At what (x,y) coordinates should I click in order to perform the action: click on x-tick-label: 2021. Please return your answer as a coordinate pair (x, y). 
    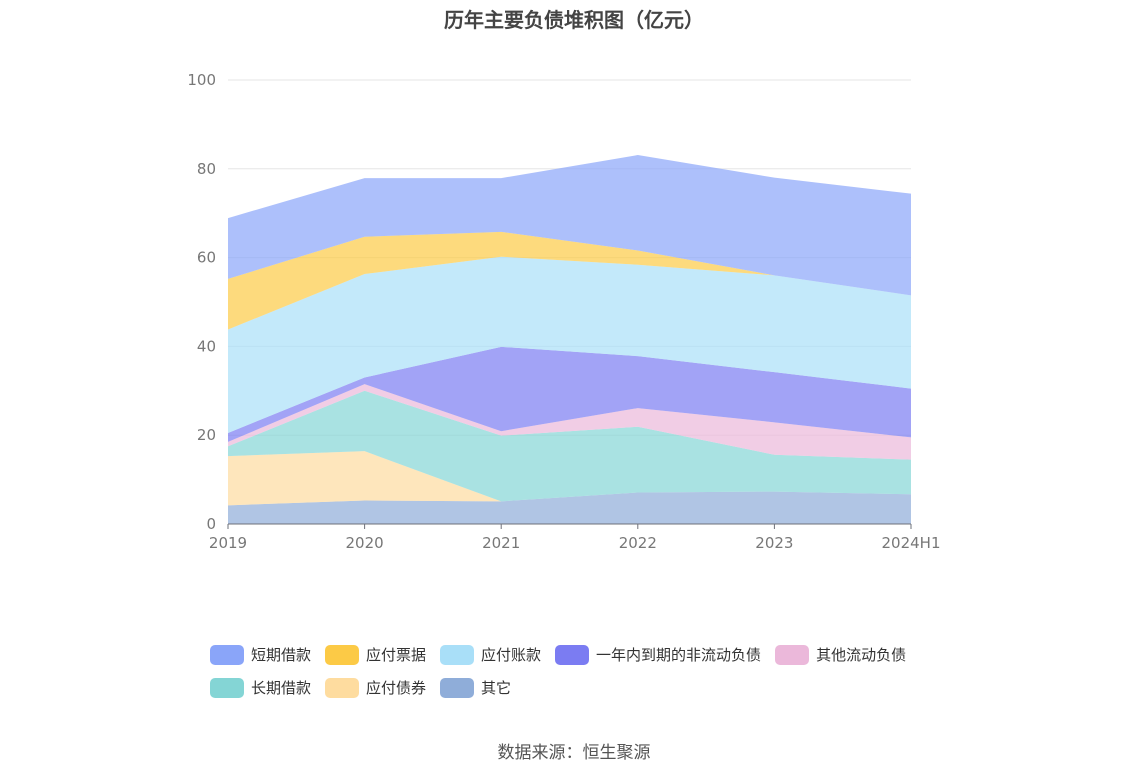
    Looking at the image, I should click on (501, 543).